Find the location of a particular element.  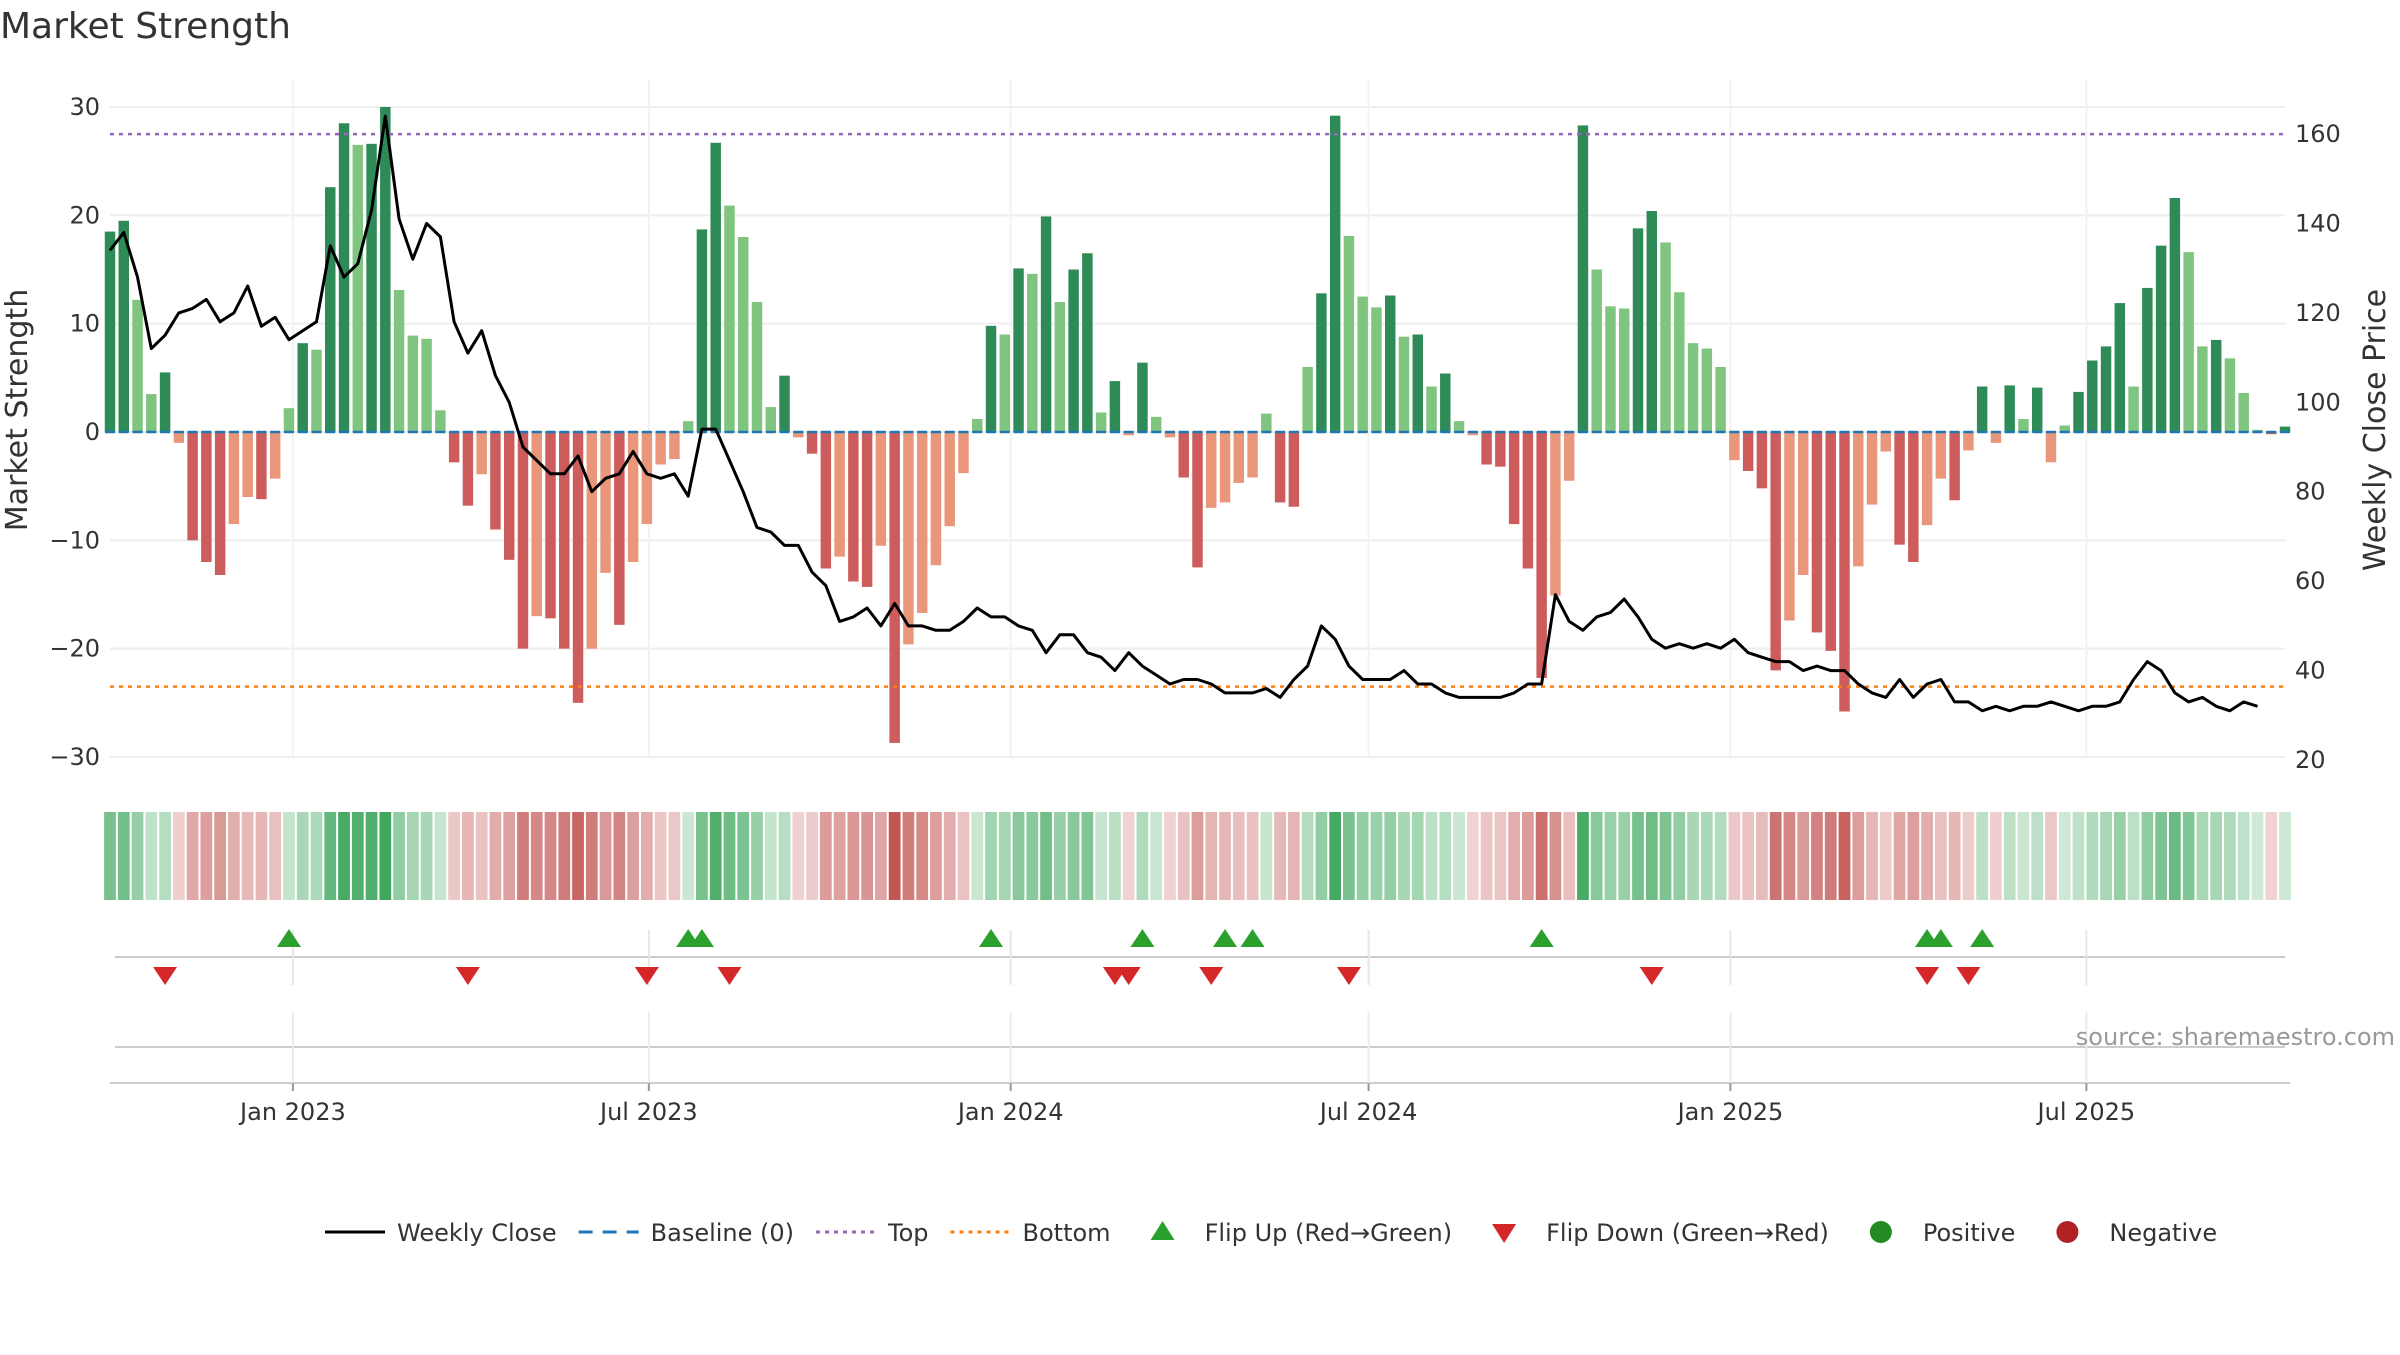

flip-up-marker is located at coordinates (1940, 938).